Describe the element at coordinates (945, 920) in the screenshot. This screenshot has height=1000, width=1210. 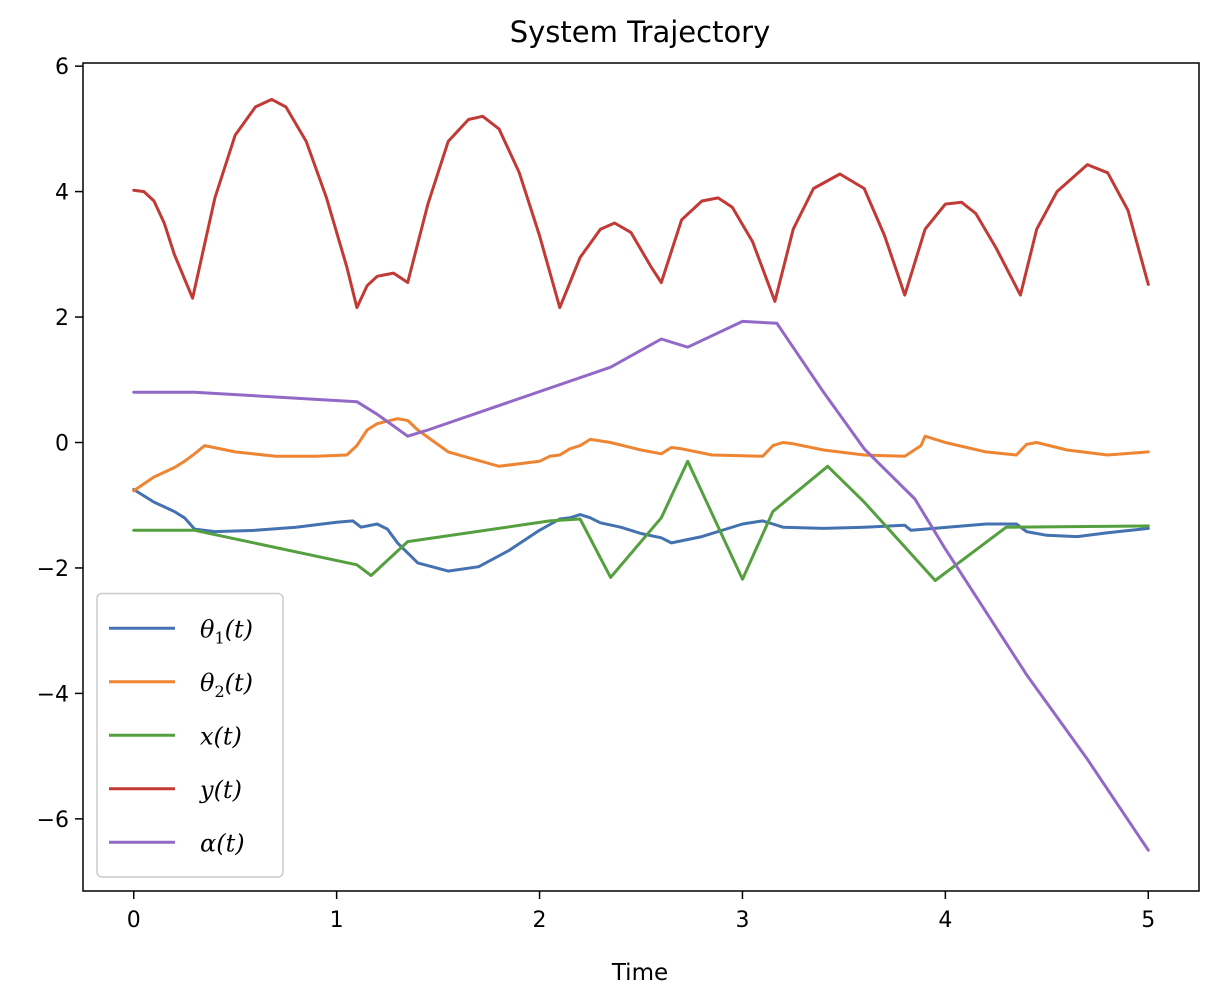
I see `x-tick-label: 4` at that location.